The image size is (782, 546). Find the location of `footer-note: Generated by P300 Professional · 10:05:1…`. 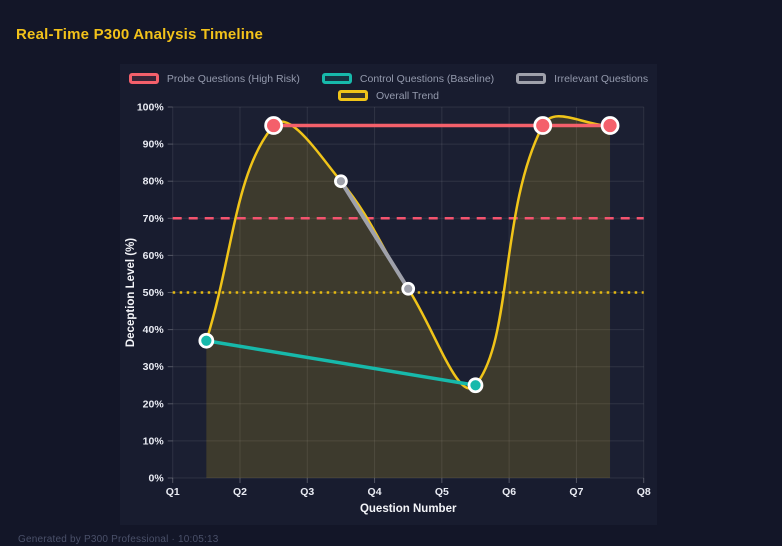

footer-note: Generated by P300 Professional · 10:05:1… is located at coordinates (118, 539).